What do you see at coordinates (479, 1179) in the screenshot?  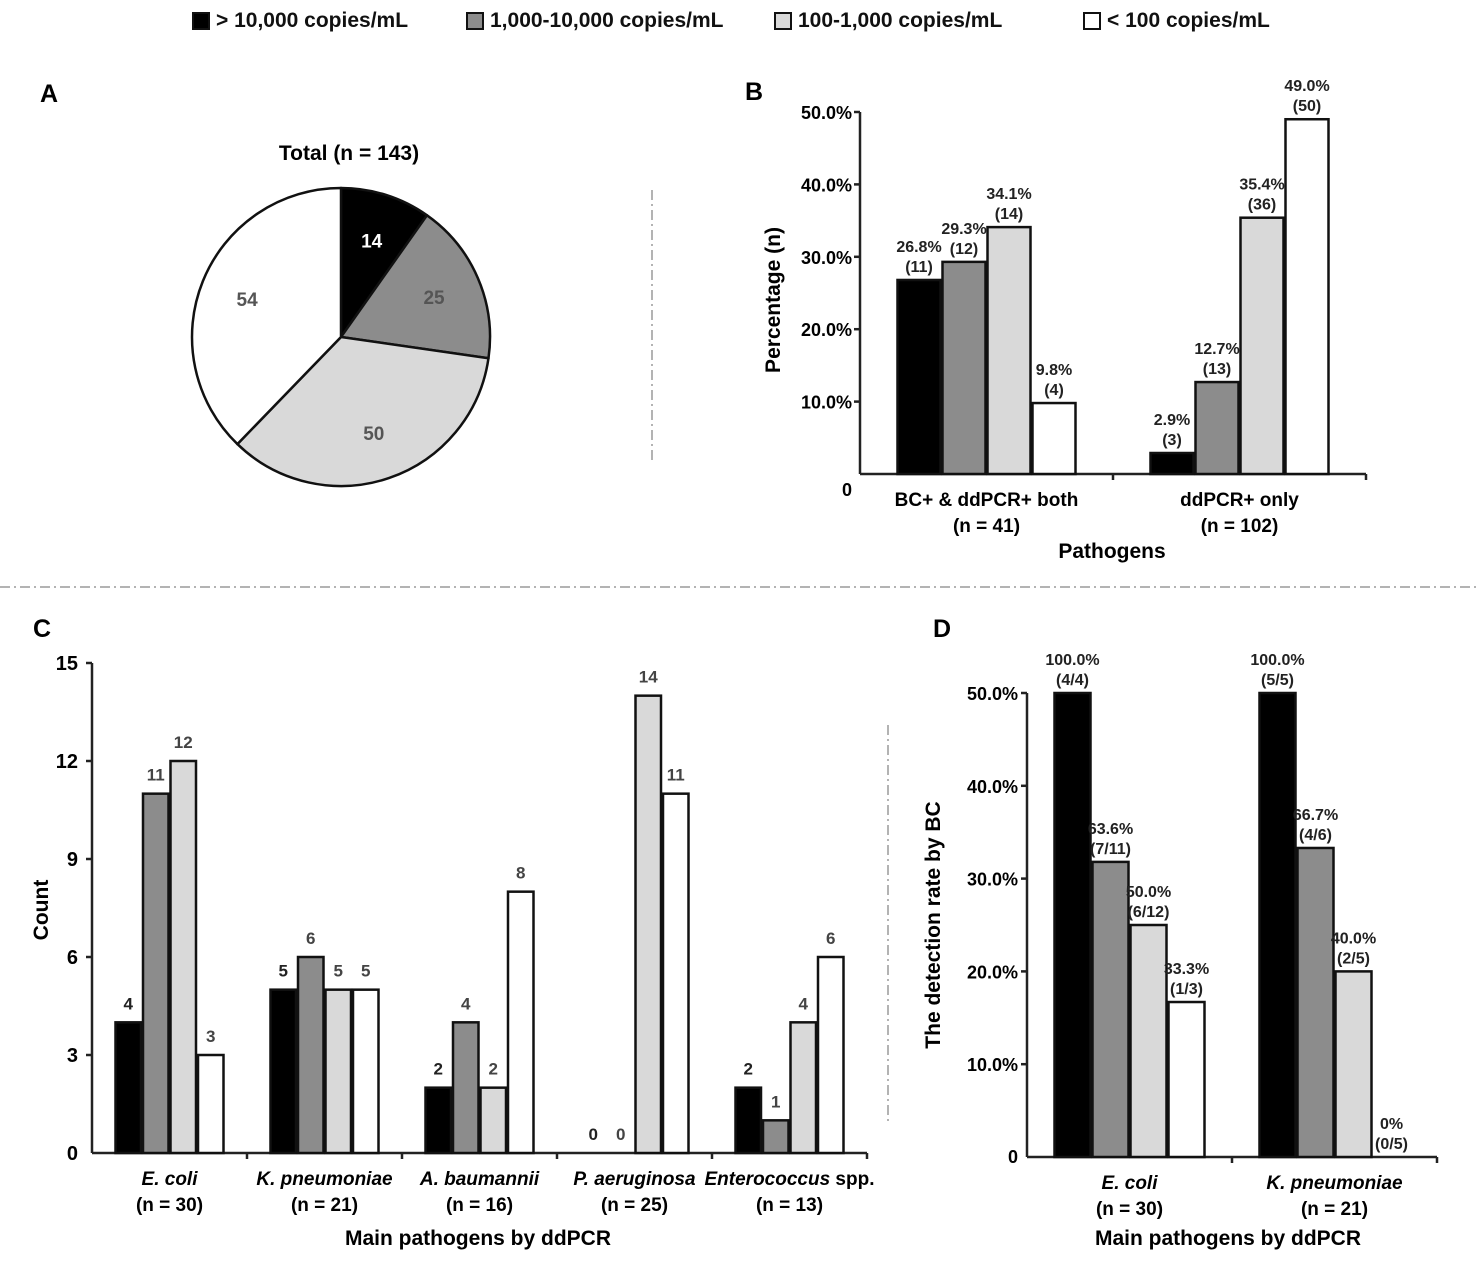 I see `x-category-label: A. baumannii` at bounding box center [479, 1179].